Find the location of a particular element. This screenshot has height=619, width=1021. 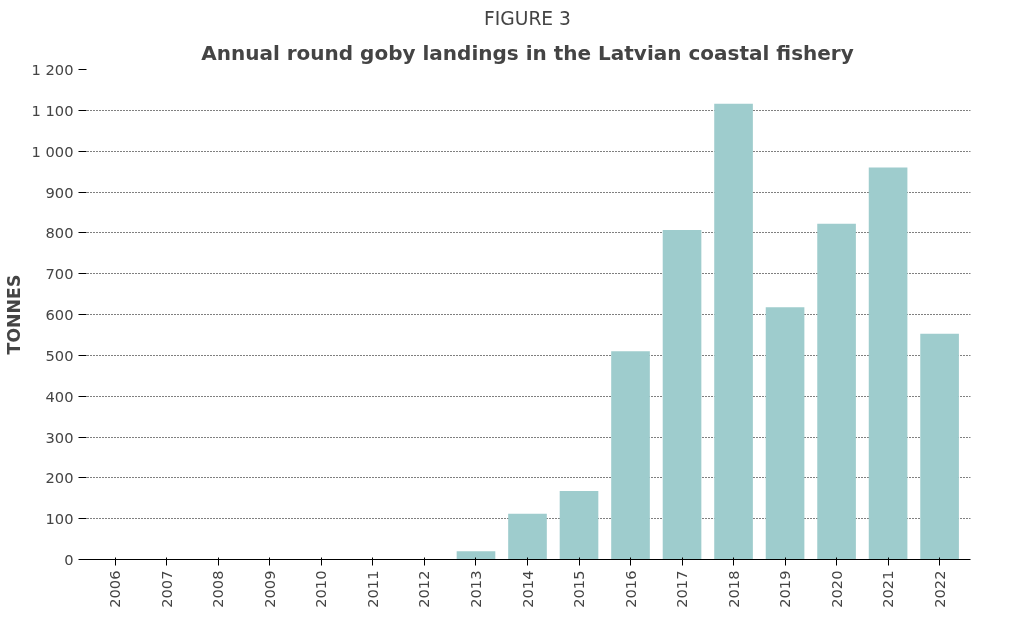

x-tick-label: 2017 is located at coordinates (682, 589).